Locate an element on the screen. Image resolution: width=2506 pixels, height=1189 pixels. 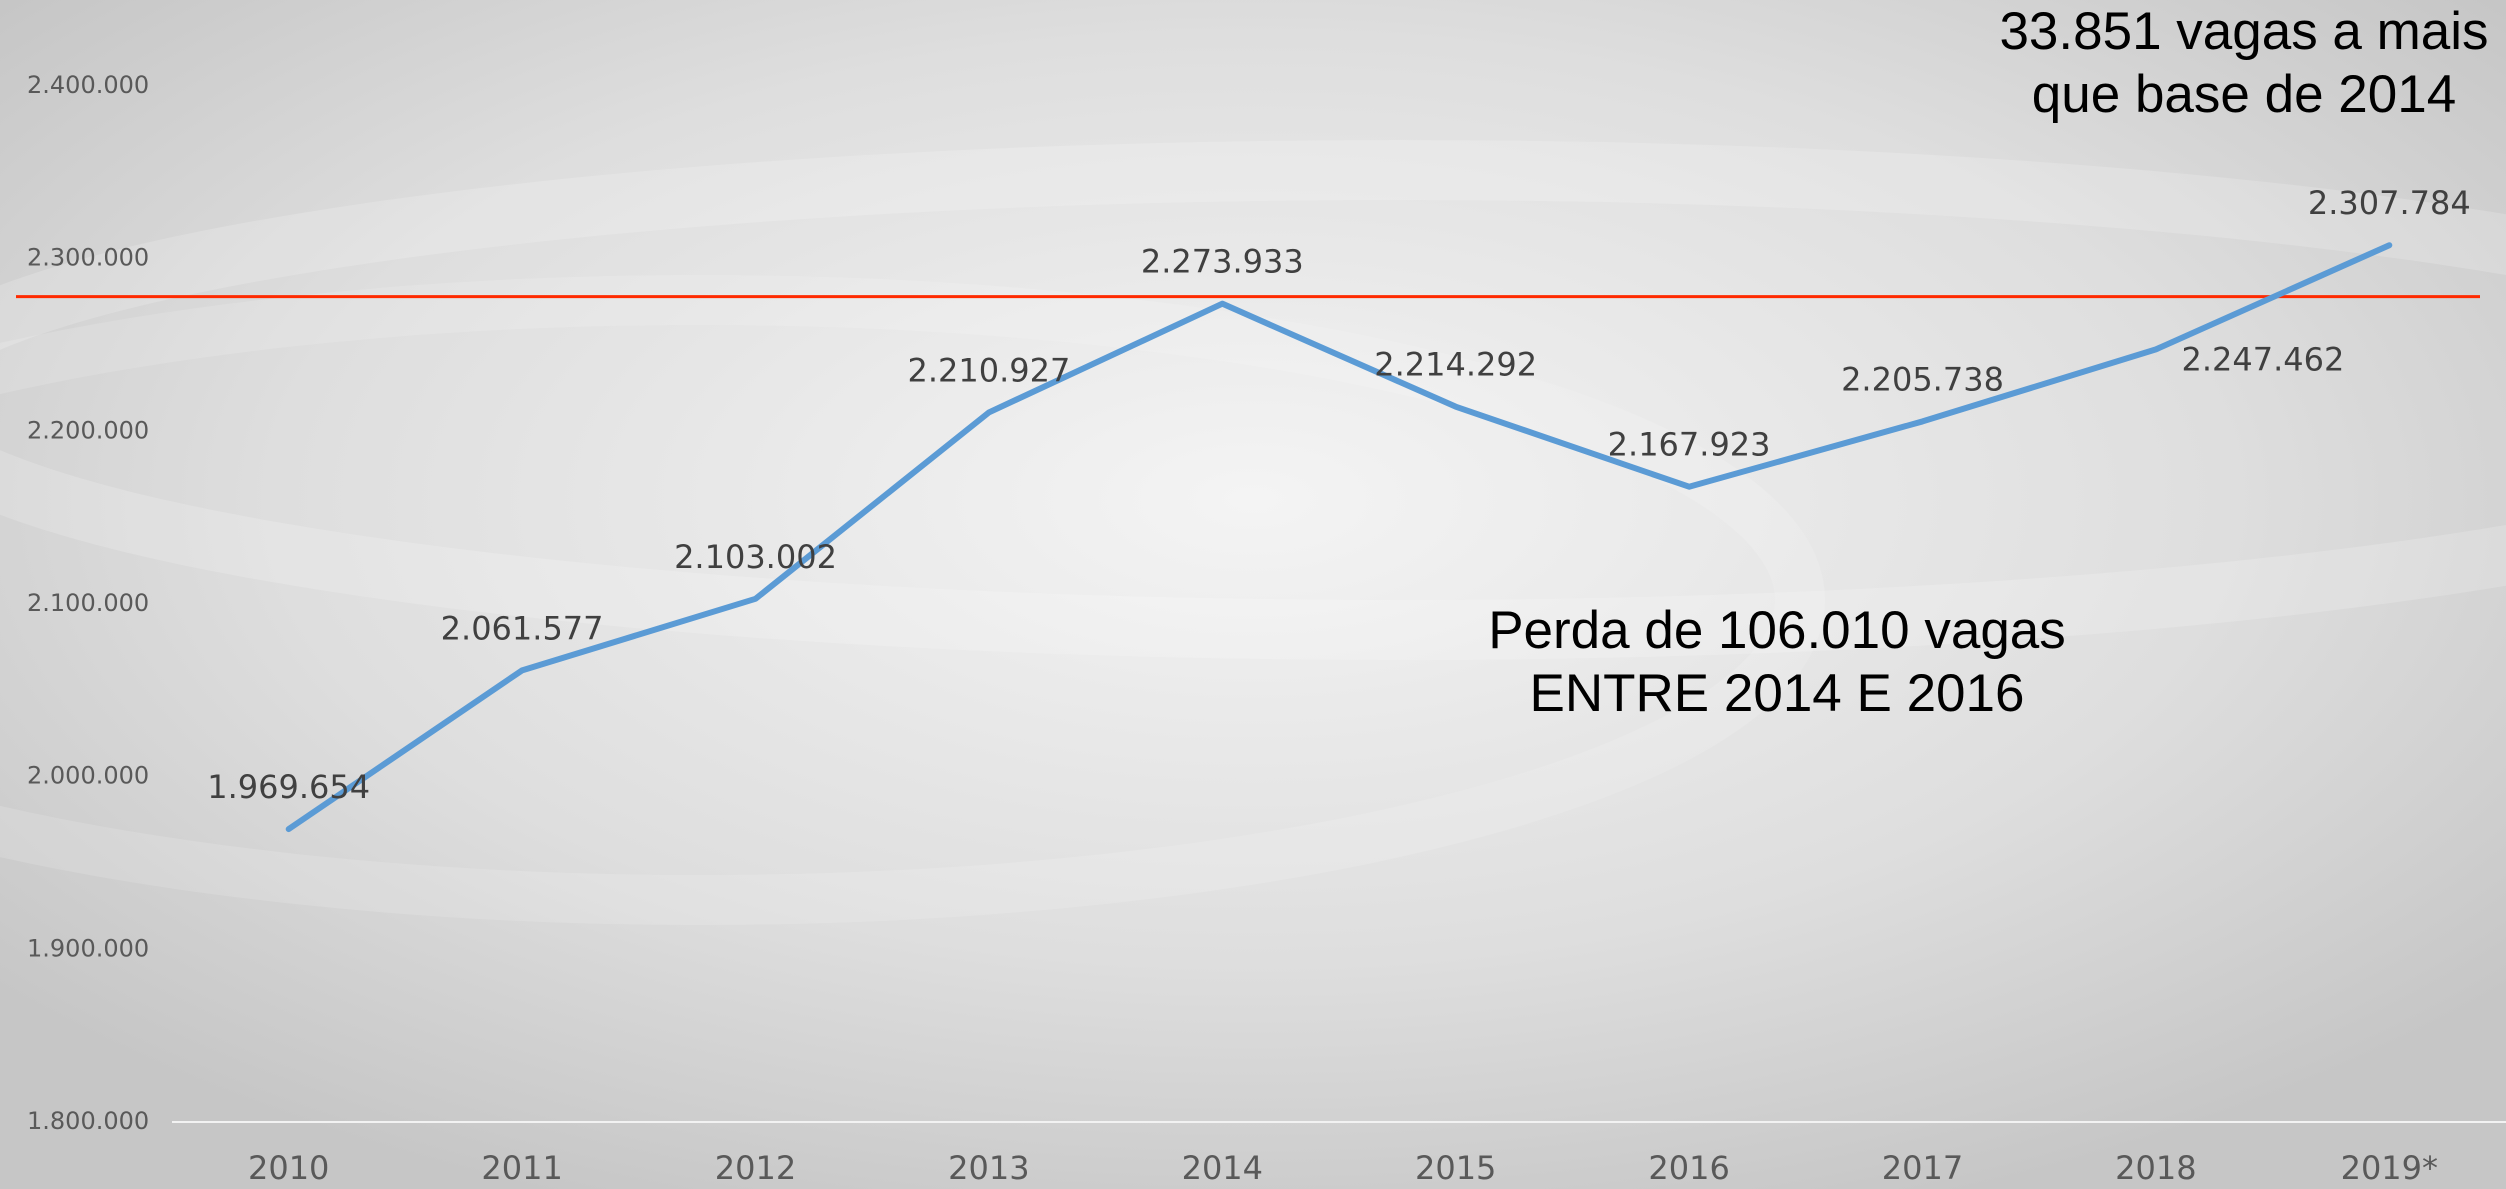
y-tick-label: 2.400.000 is located at coordinates (88, 85).